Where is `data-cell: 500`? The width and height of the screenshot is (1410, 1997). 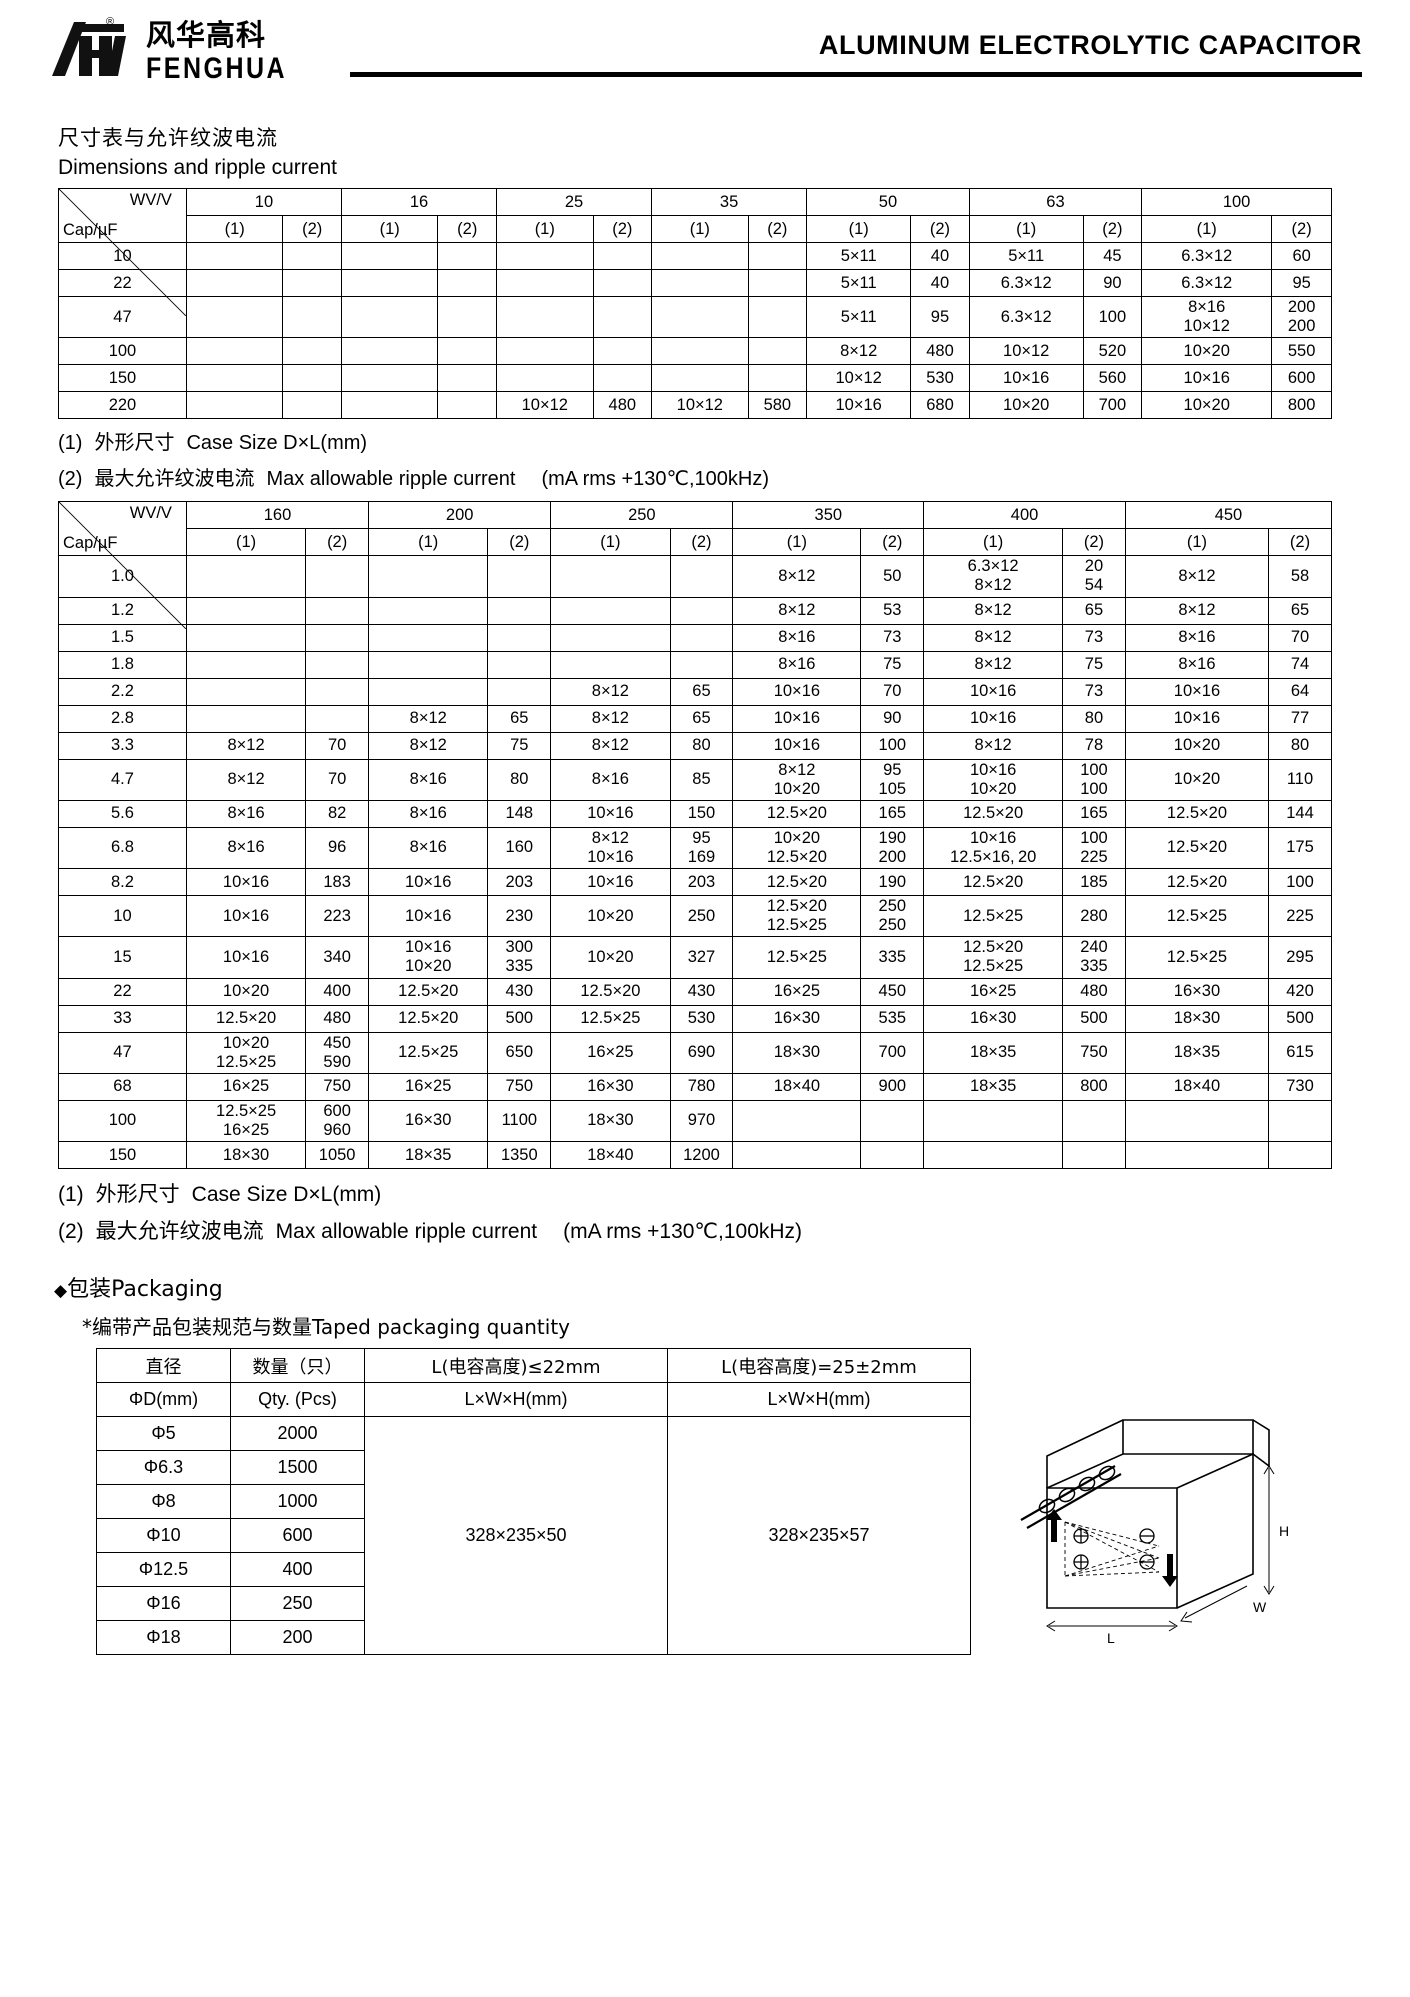 data-cell: 500 is located at coordinates (1094, 1018).